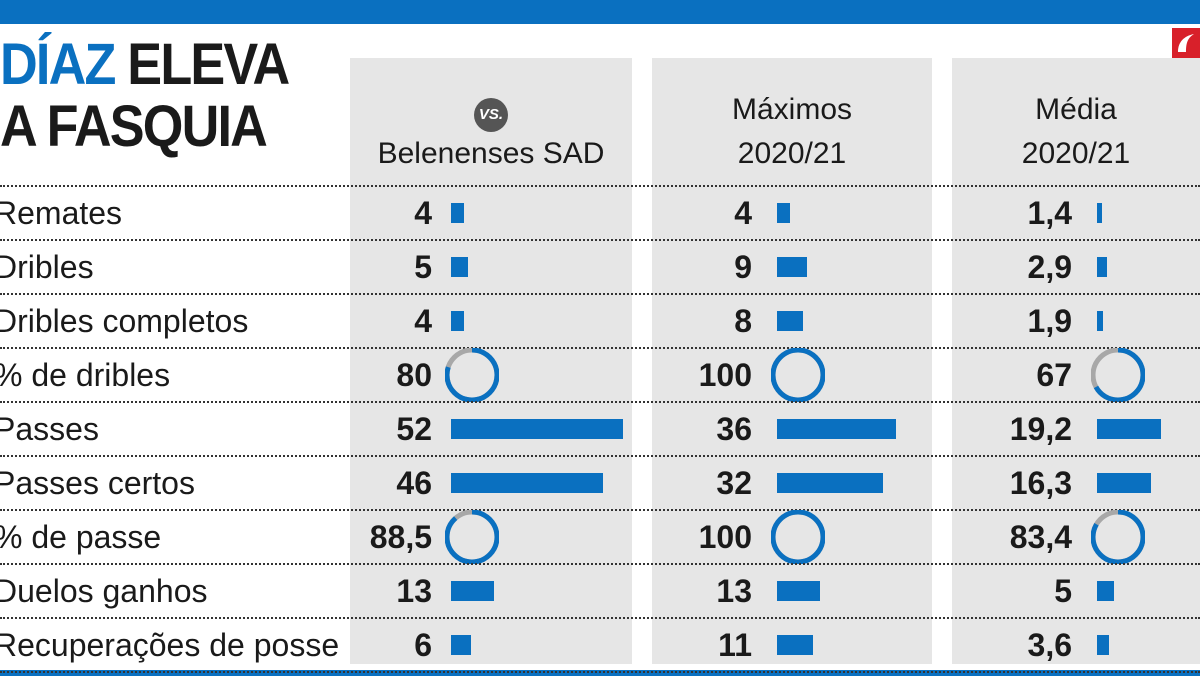  I want to click on vs-badge-icon: VS., so click(491, 115).